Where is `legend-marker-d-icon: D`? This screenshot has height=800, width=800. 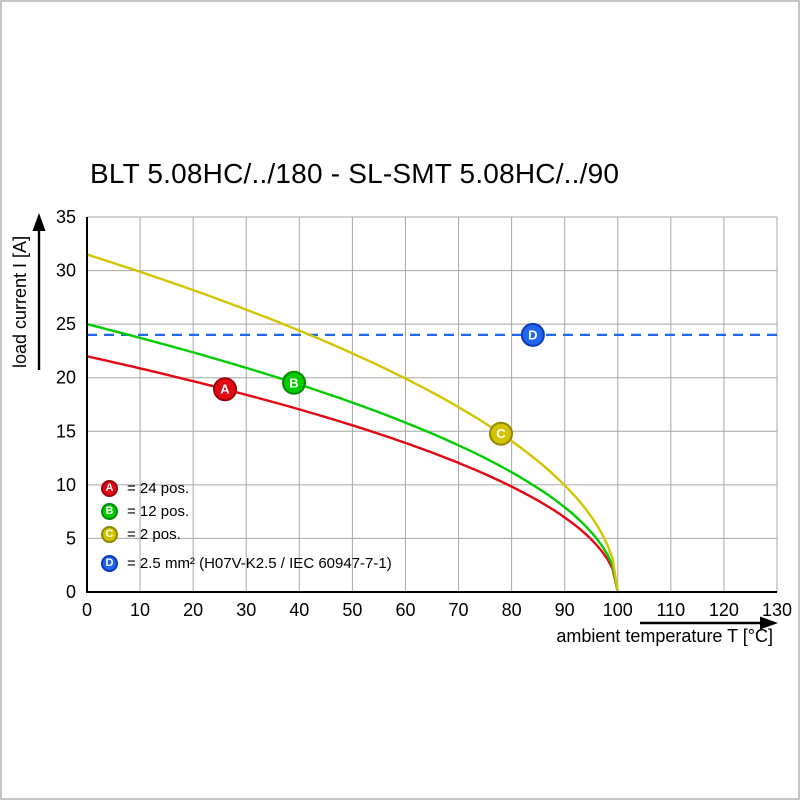
legend-marker-d-icon: D is located at coordinates (109, 563).